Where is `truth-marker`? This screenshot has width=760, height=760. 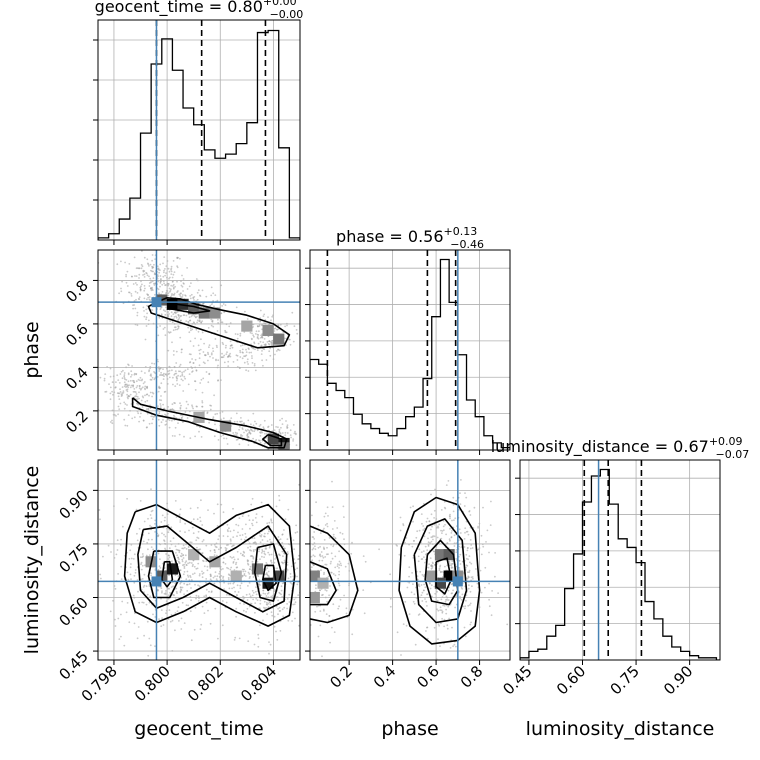 truth-marker is located at coordinates (156, 581).